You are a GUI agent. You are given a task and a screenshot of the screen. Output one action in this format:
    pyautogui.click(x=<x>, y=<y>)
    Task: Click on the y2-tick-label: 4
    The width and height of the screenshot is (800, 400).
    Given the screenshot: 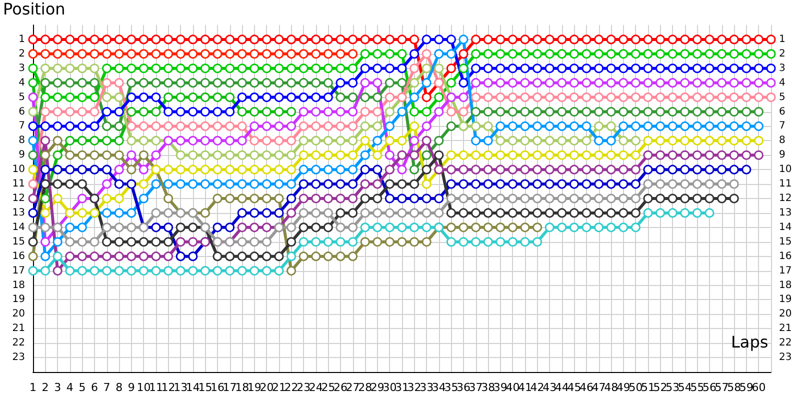 What is the action you would take?
    pyautogui.click(x=782, y=82)
    